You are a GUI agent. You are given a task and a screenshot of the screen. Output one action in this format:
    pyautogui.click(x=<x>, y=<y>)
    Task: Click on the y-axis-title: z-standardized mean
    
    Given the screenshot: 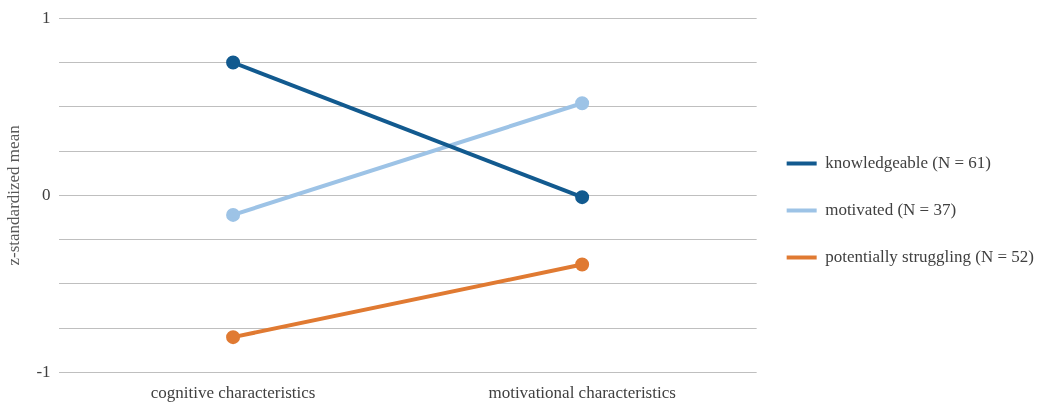 What is the action you would take?
    pyautogui.click(x=13, y=195)
    